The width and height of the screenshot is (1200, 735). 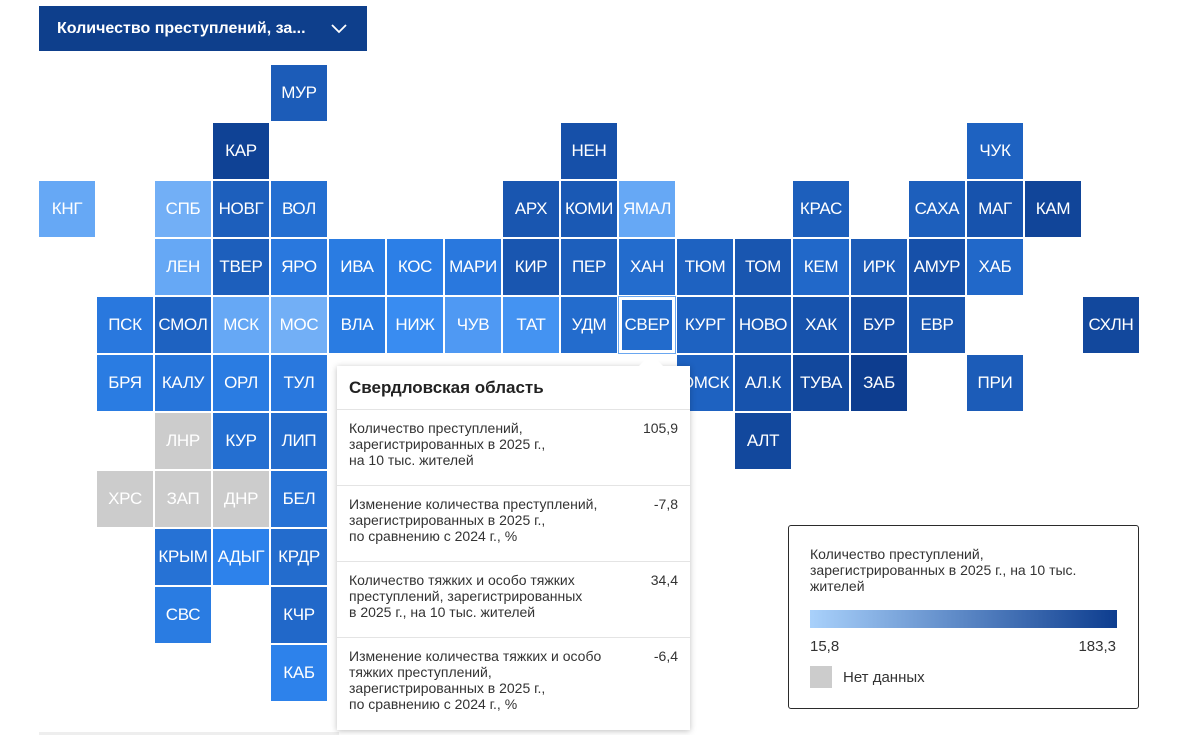 What do you see at coordinates (995, 151) in the screenshot?
I see `region-tile: ЧУК` at bounding box center [995, 151].